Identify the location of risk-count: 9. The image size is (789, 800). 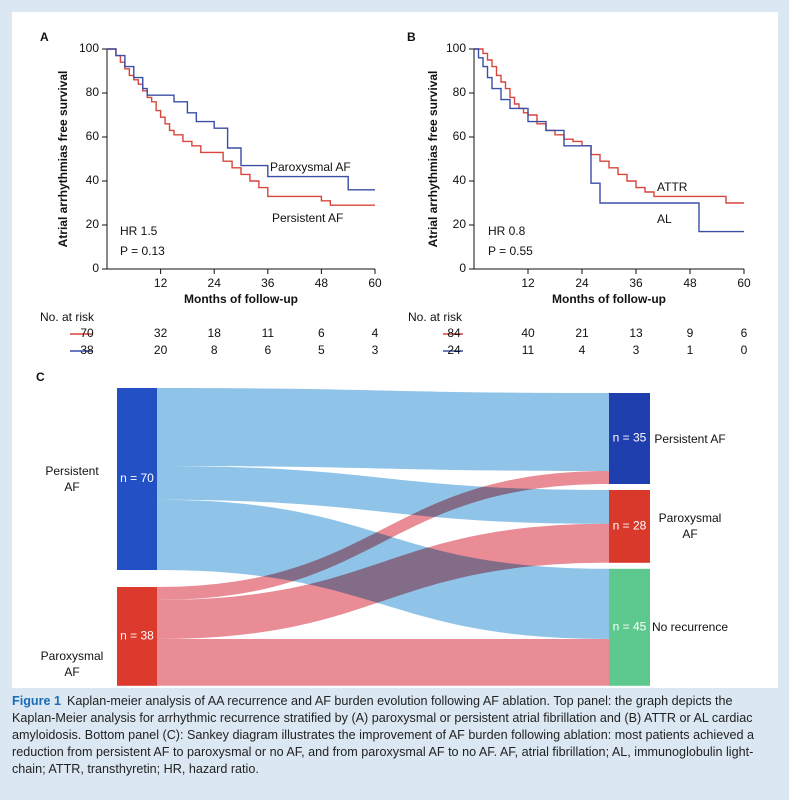
(690, 333).